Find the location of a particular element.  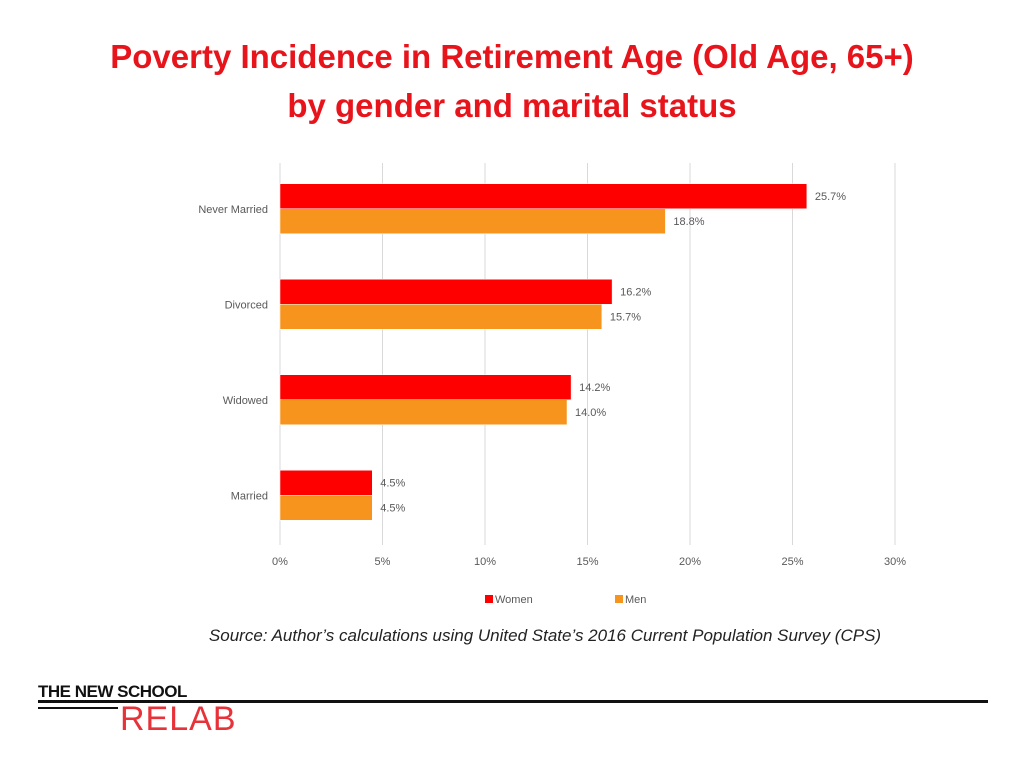

x-tick-label: 30% is located at coordinates (895, 562).